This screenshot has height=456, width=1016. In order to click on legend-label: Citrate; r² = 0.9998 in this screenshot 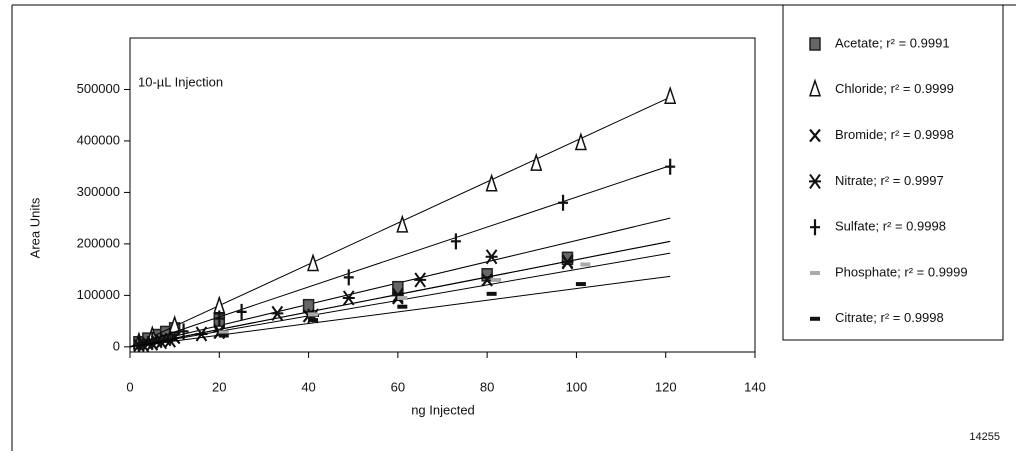, I will do `click(889, 317)`.